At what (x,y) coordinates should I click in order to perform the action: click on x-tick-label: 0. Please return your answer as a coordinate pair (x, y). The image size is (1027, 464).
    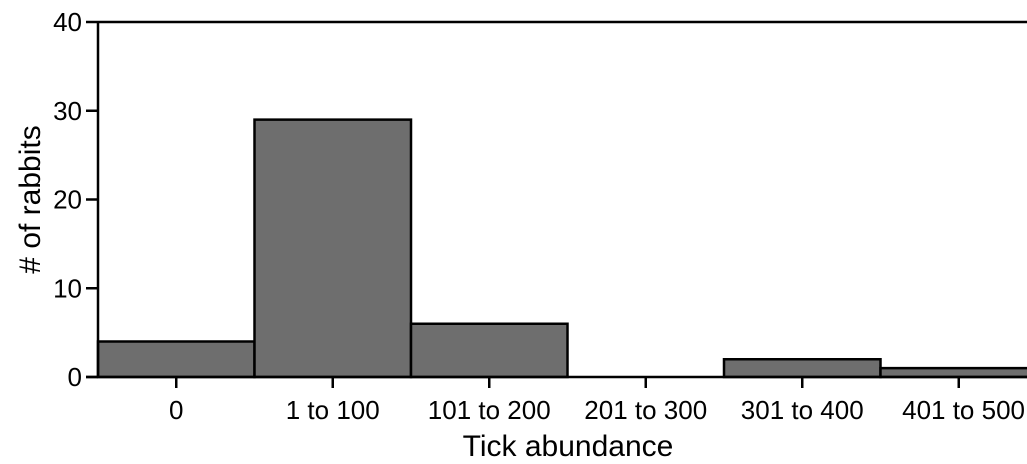
    Looking at the image, I should click on (176, 410).